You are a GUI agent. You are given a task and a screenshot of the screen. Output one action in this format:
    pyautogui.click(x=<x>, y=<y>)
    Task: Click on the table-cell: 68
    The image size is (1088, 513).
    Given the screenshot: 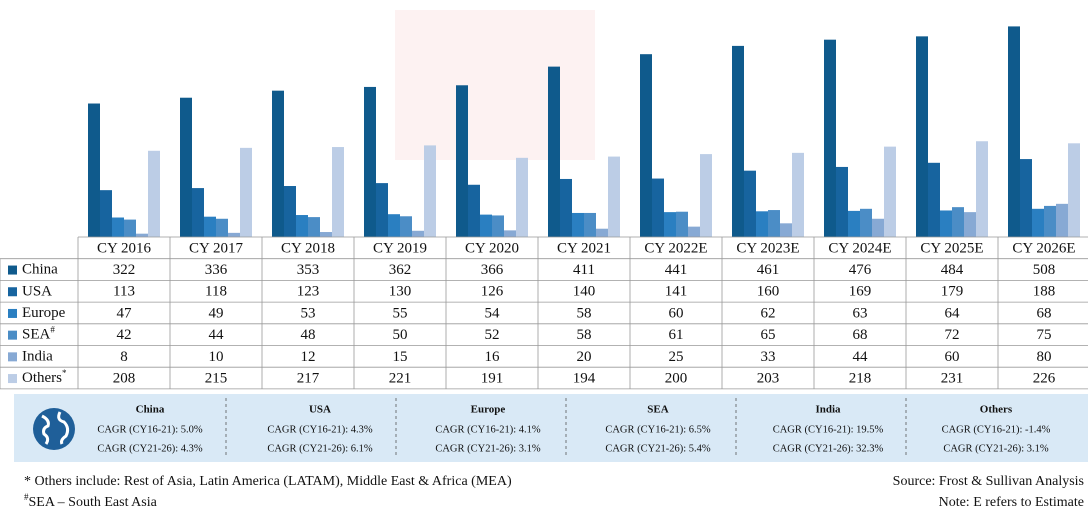 What is the action you would take?
    pyautogui.click(x=860, y=335)
    